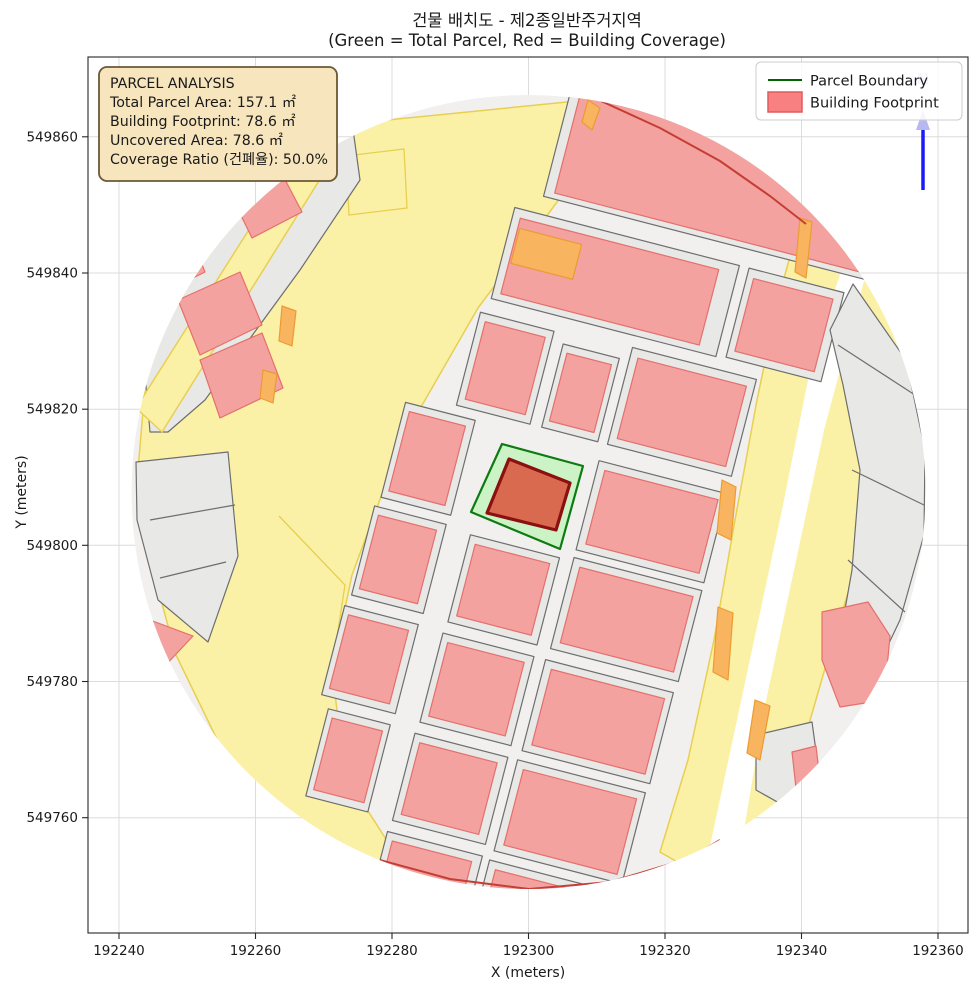  What do you see at coordinates (802, 951) in the screenshot?
I see `x-tick-label: 192340` at bounding box center [802, 951].